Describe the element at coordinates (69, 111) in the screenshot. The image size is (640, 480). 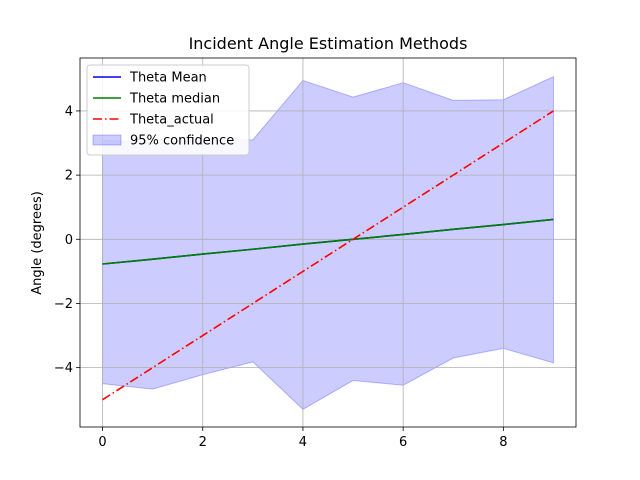
I see `y-tick-label: 4` at that location.